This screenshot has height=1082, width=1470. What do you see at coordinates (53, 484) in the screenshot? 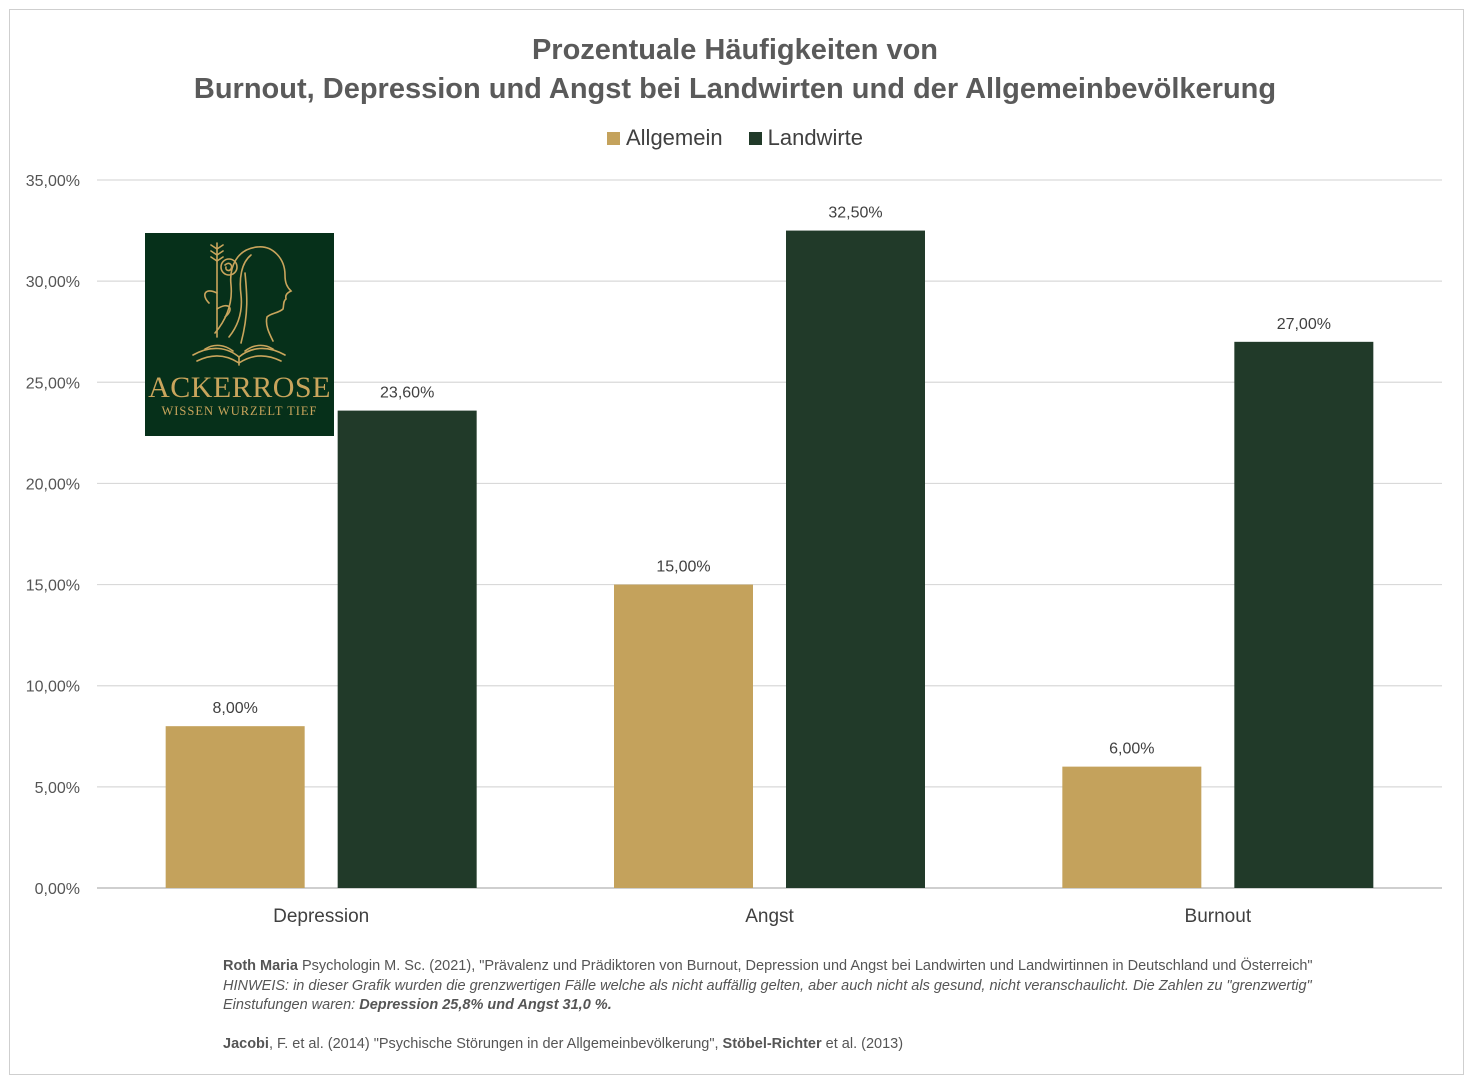
I see `y-tick-label: 20,00%` at bounding box center [53, 484].